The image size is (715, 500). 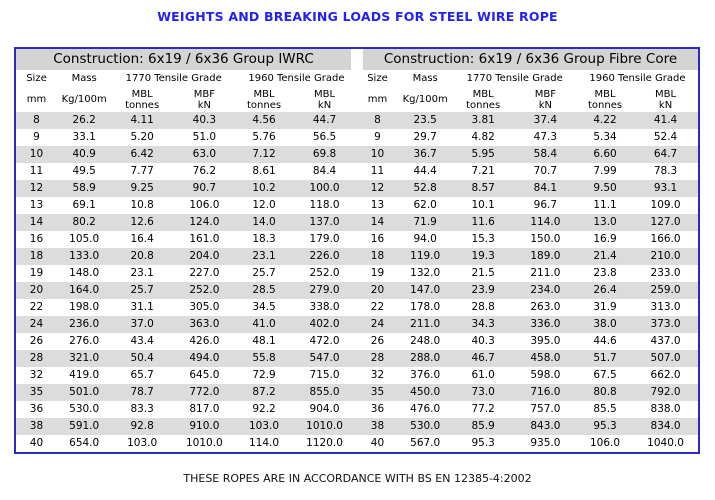 What do you see at coordinates (264, 154) in the screenshot?
I see `table-cell: 7.12` at bounding box center [264, 154].